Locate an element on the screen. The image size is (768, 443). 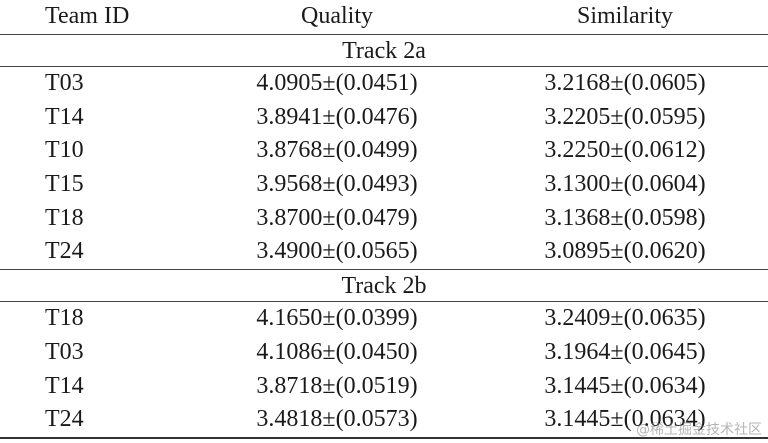
table-cell: 3.4900±(0.0565) is located at coordinates (337, 251).